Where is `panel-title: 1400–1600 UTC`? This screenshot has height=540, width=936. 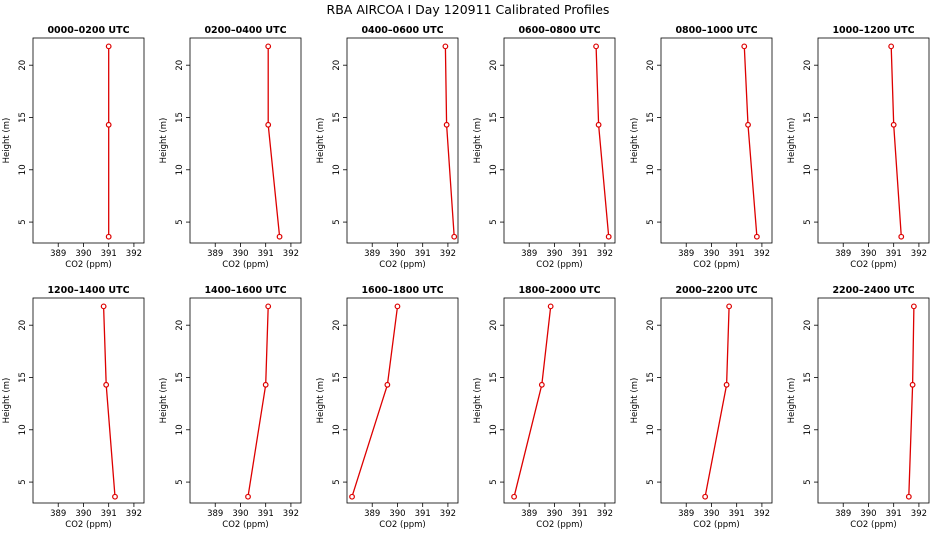
panel-title: 1400–1600 UTC is located at coordinates (245, 290).